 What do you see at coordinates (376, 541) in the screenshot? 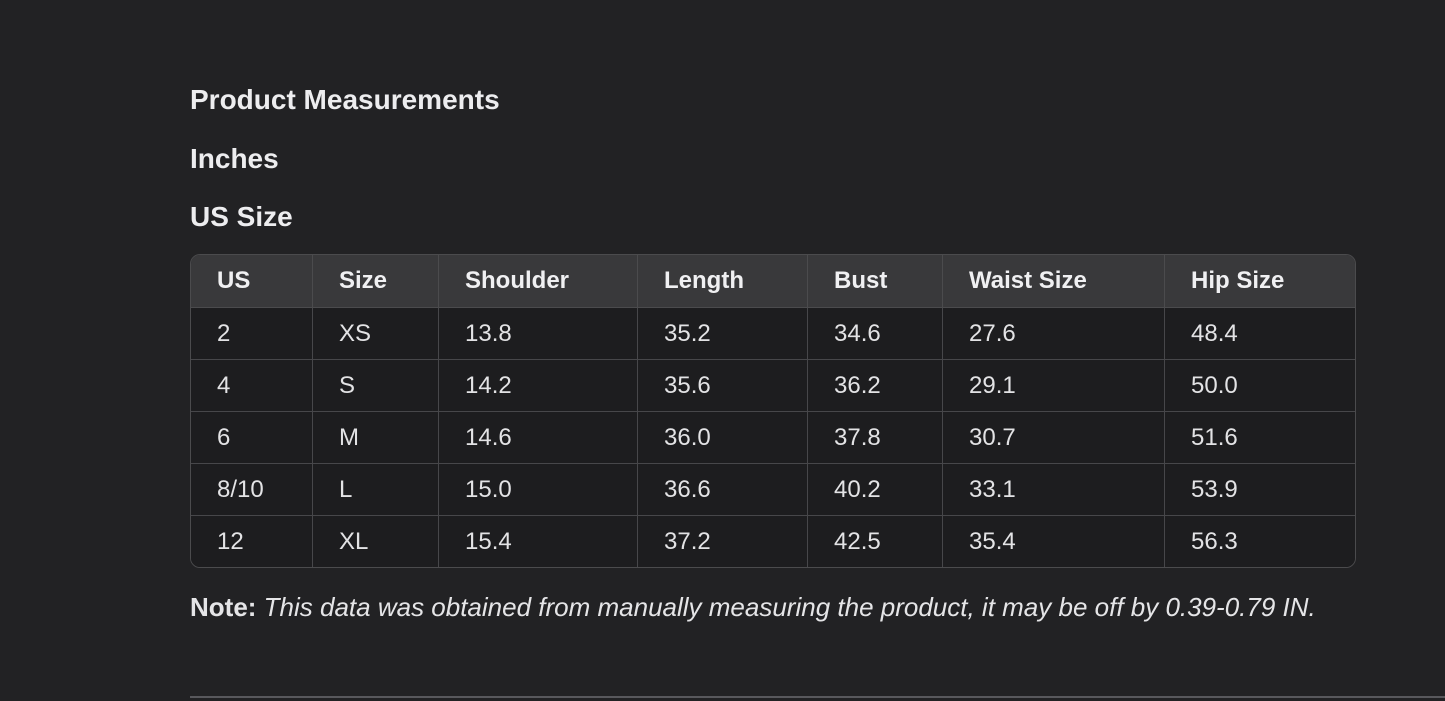
I see `table-cell: XL` at bounding box center [376, 541].